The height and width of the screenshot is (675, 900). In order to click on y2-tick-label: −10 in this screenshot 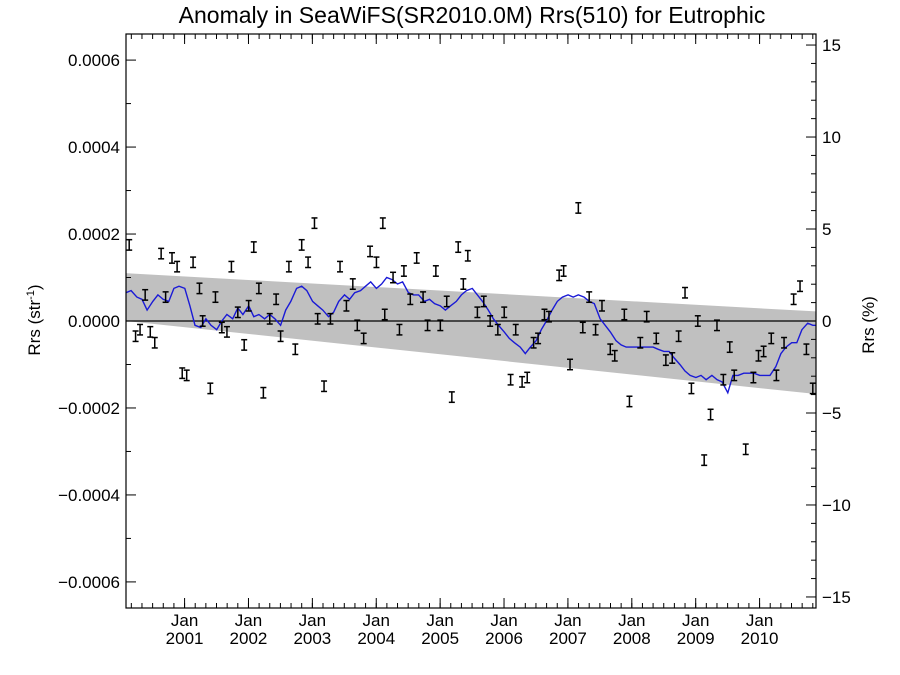, I will do `click(836, 505)`.